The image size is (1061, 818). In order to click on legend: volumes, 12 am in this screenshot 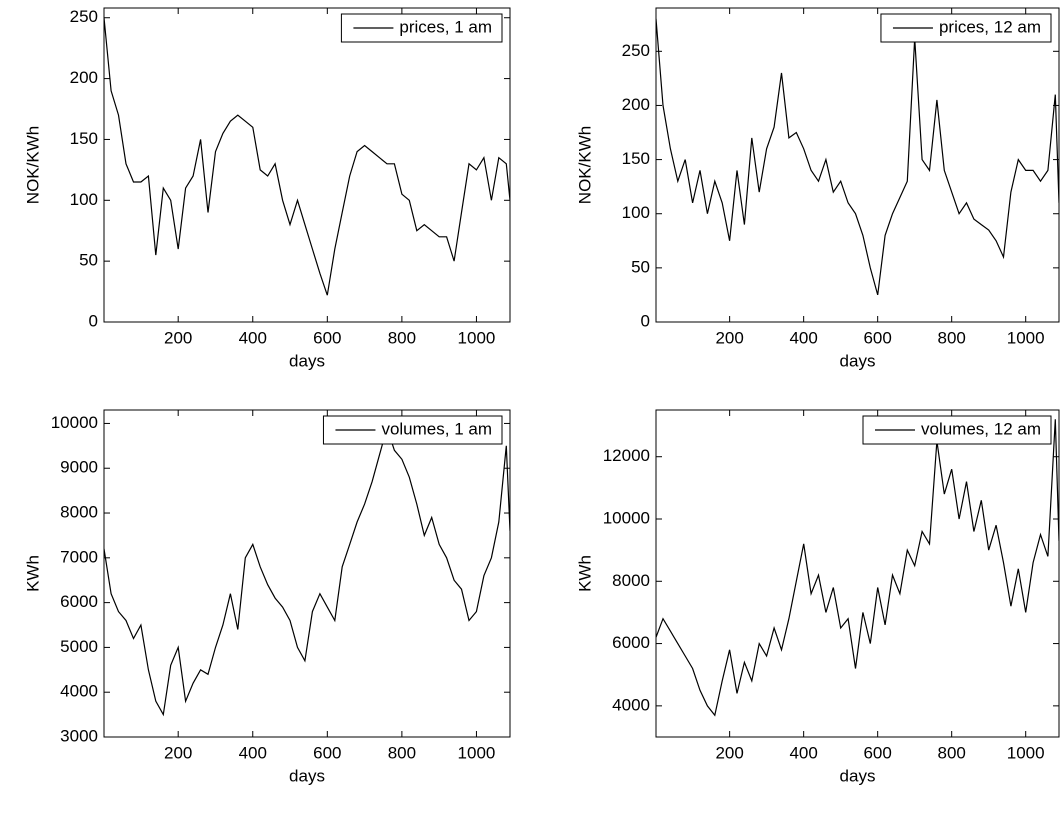, I will do `click(957, 430)`.